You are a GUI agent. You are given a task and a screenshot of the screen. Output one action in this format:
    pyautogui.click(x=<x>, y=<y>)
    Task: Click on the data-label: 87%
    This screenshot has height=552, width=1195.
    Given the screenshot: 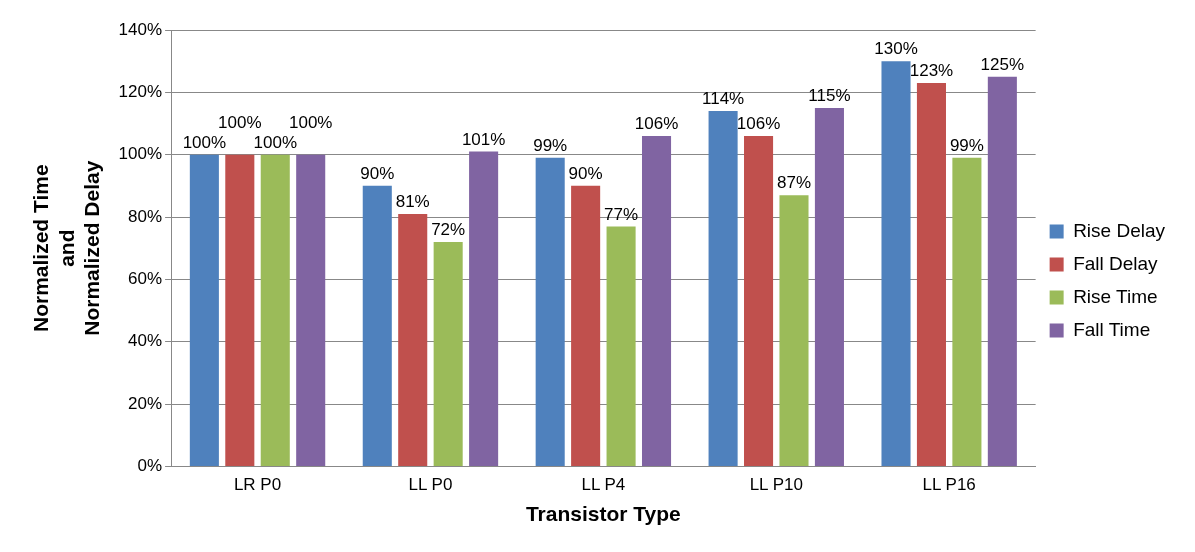 What is the action you would take?
    pyautogui.click(x=794, y=183)
    